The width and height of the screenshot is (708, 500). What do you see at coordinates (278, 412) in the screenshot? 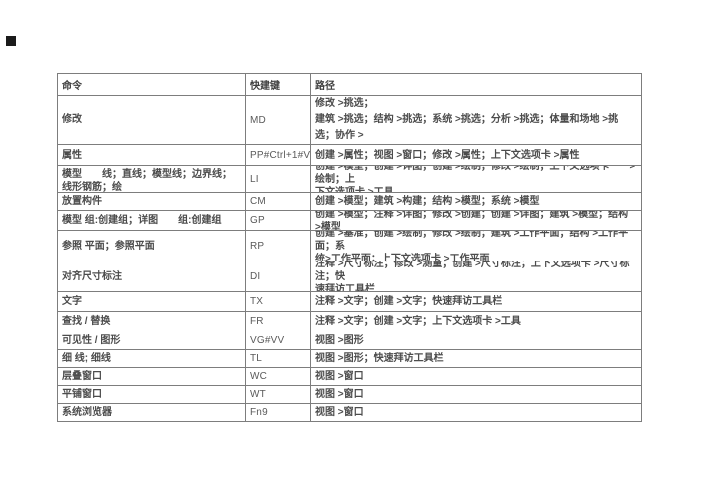
I see `key-cell: Fn9` at bounding box center [278, 412].